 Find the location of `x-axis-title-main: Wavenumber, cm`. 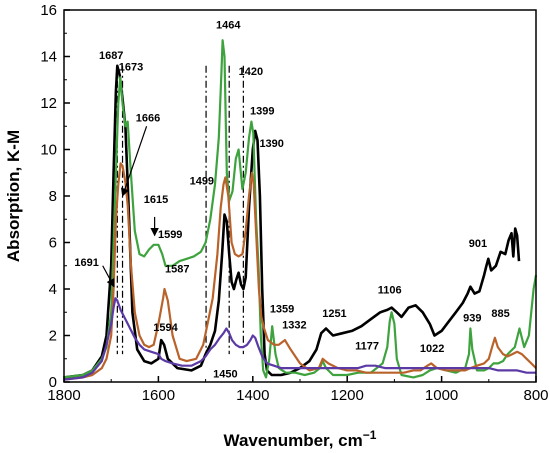

x-axis-title-main: Wavenumber, cm is located at coordinates (293, 440).